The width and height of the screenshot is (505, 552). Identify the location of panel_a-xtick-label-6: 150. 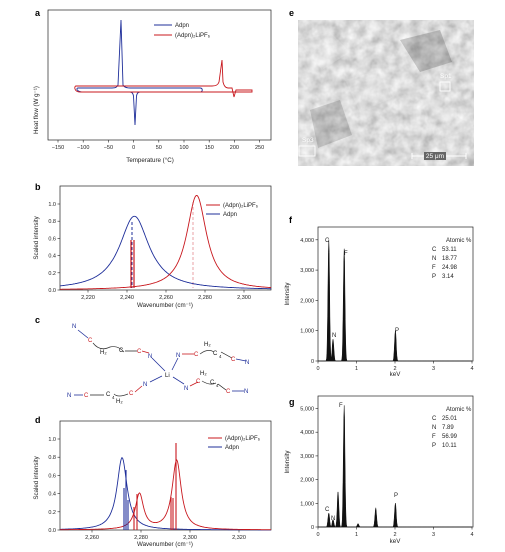
(209, 148).